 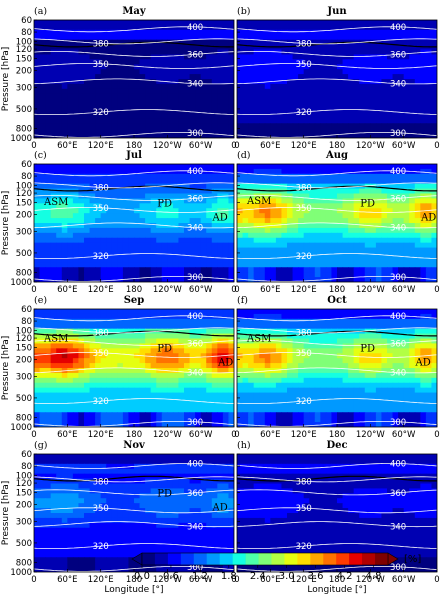 What do you see at coordinates (244, 11) in the screenshot?
I see `panel-label: (b)` at bounding box center [244, 11].